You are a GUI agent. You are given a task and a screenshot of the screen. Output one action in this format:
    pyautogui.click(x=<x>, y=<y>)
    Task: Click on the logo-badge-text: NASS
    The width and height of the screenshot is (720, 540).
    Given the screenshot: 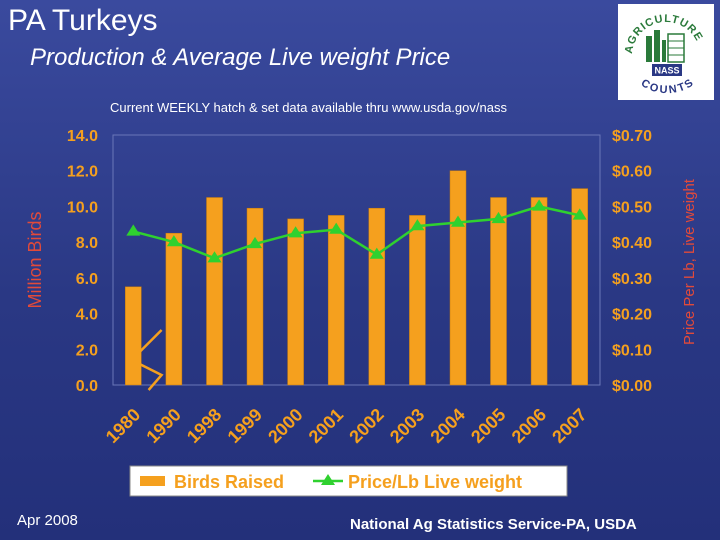 What is the action you would take?
    pyautogui.click(x=666, y=71)
    